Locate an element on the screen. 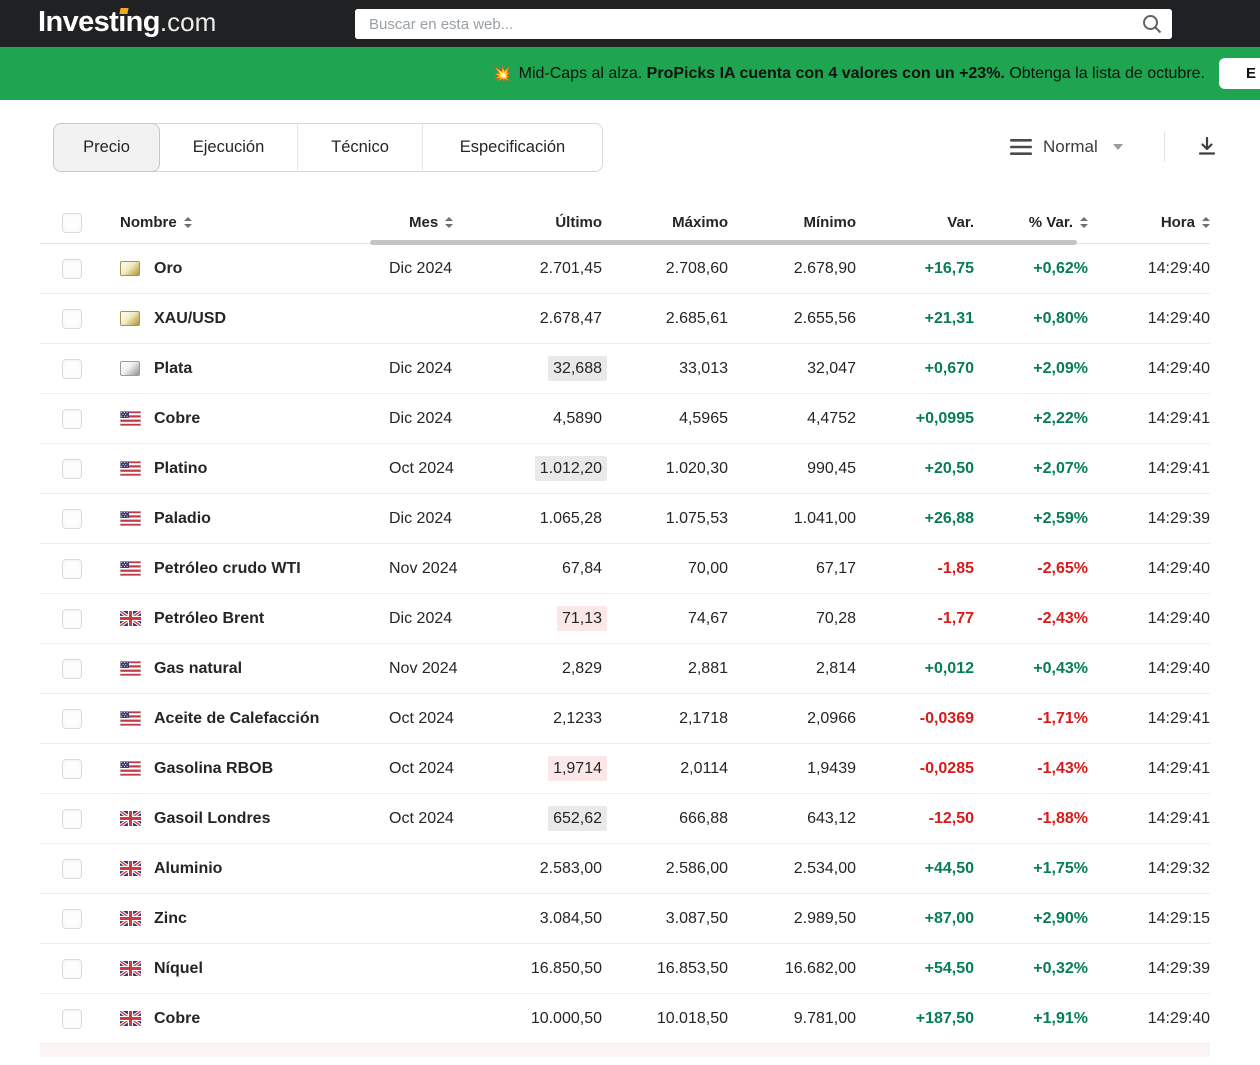  high-cell: 70,00 is located at coordinates (707, 568).